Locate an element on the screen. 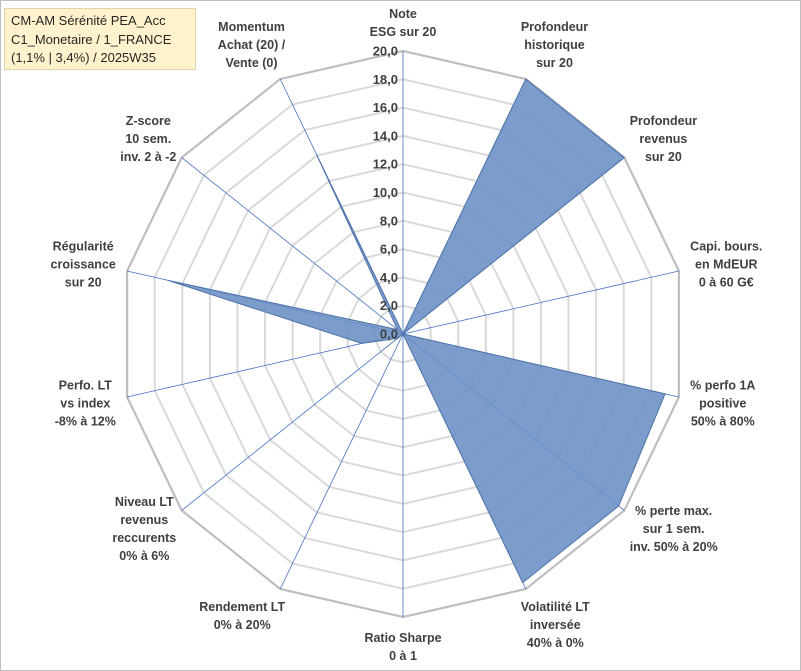  axis-label-0-line-1: ESG sur 20 is located at coordinates (403, 32).